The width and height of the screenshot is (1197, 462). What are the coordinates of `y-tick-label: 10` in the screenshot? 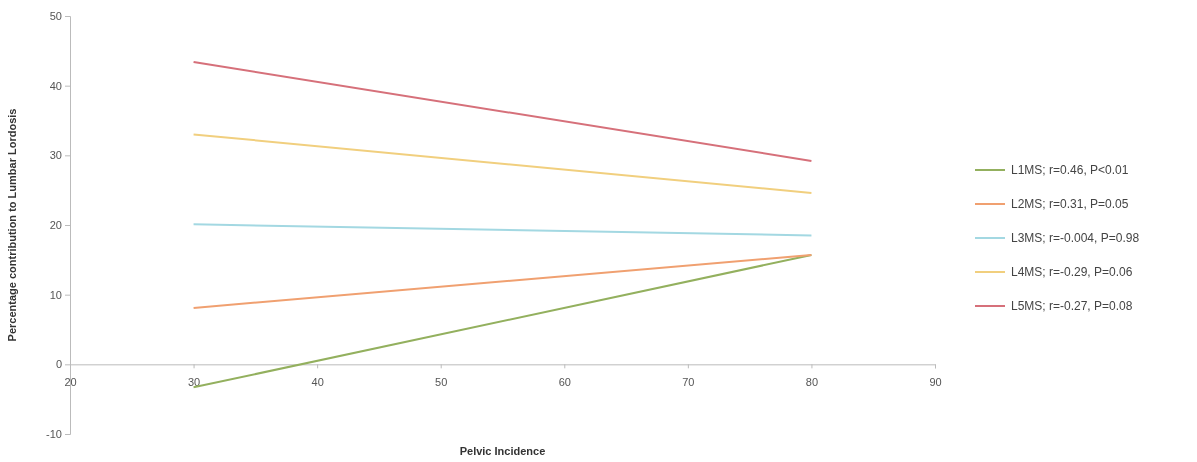 It's located at (55, 294).